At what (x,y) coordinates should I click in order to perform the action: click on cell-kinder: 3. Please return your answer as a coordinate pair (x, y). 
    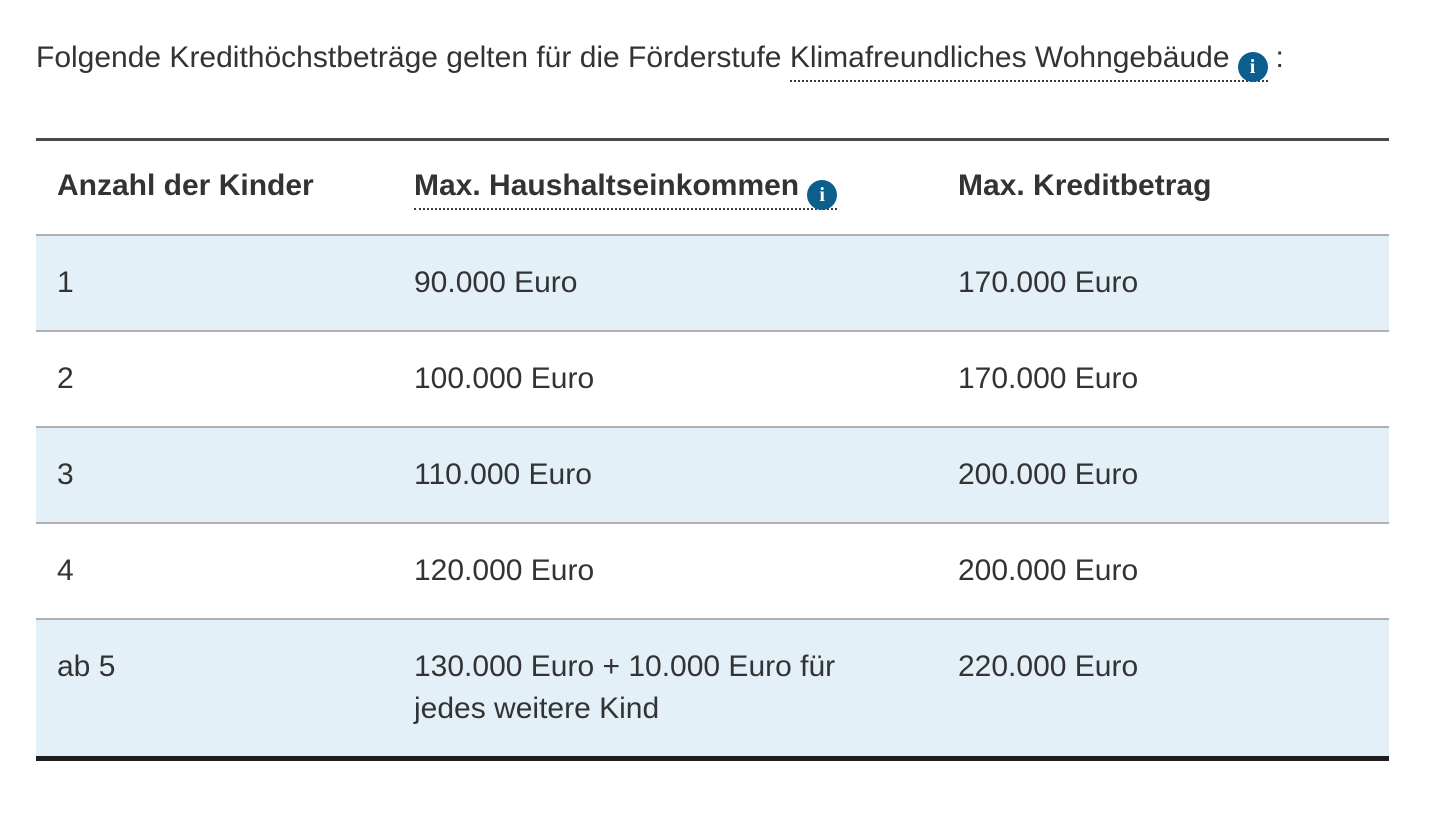
    Looking at the image, I should click on (214, 475).